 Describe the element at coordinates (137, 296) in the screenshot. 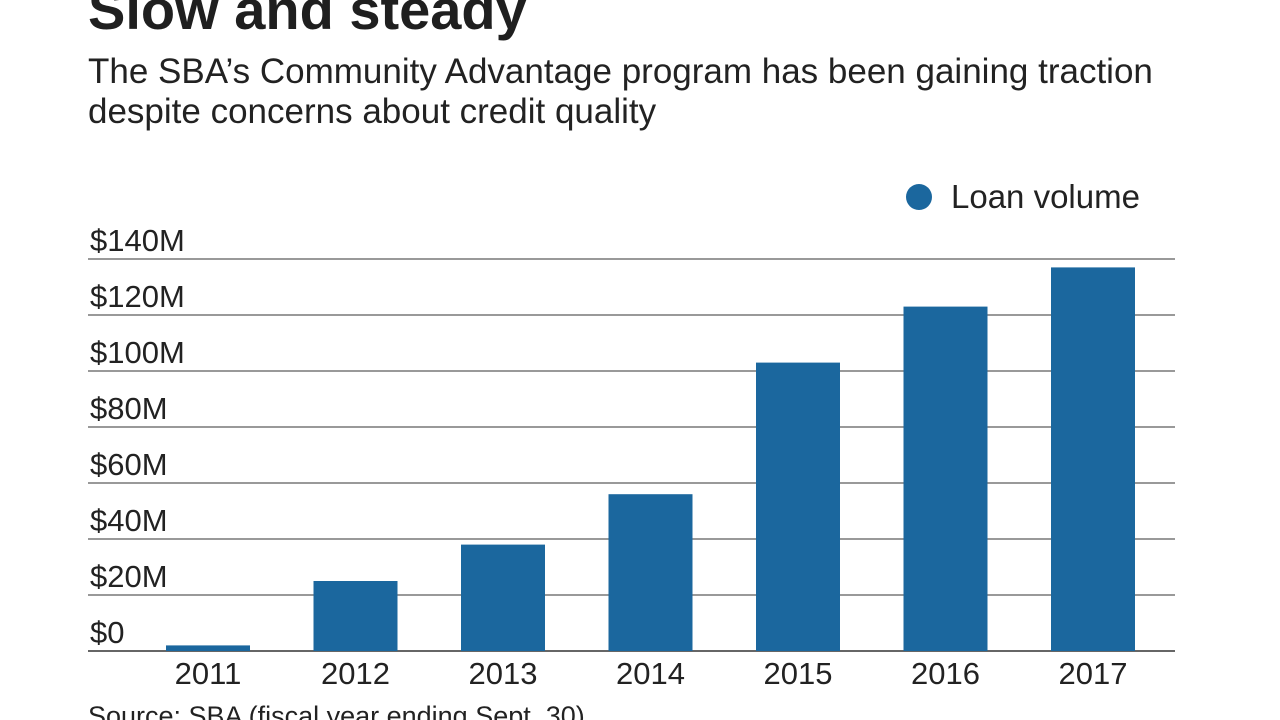

I see `y-tick-label: $120M` at that location.